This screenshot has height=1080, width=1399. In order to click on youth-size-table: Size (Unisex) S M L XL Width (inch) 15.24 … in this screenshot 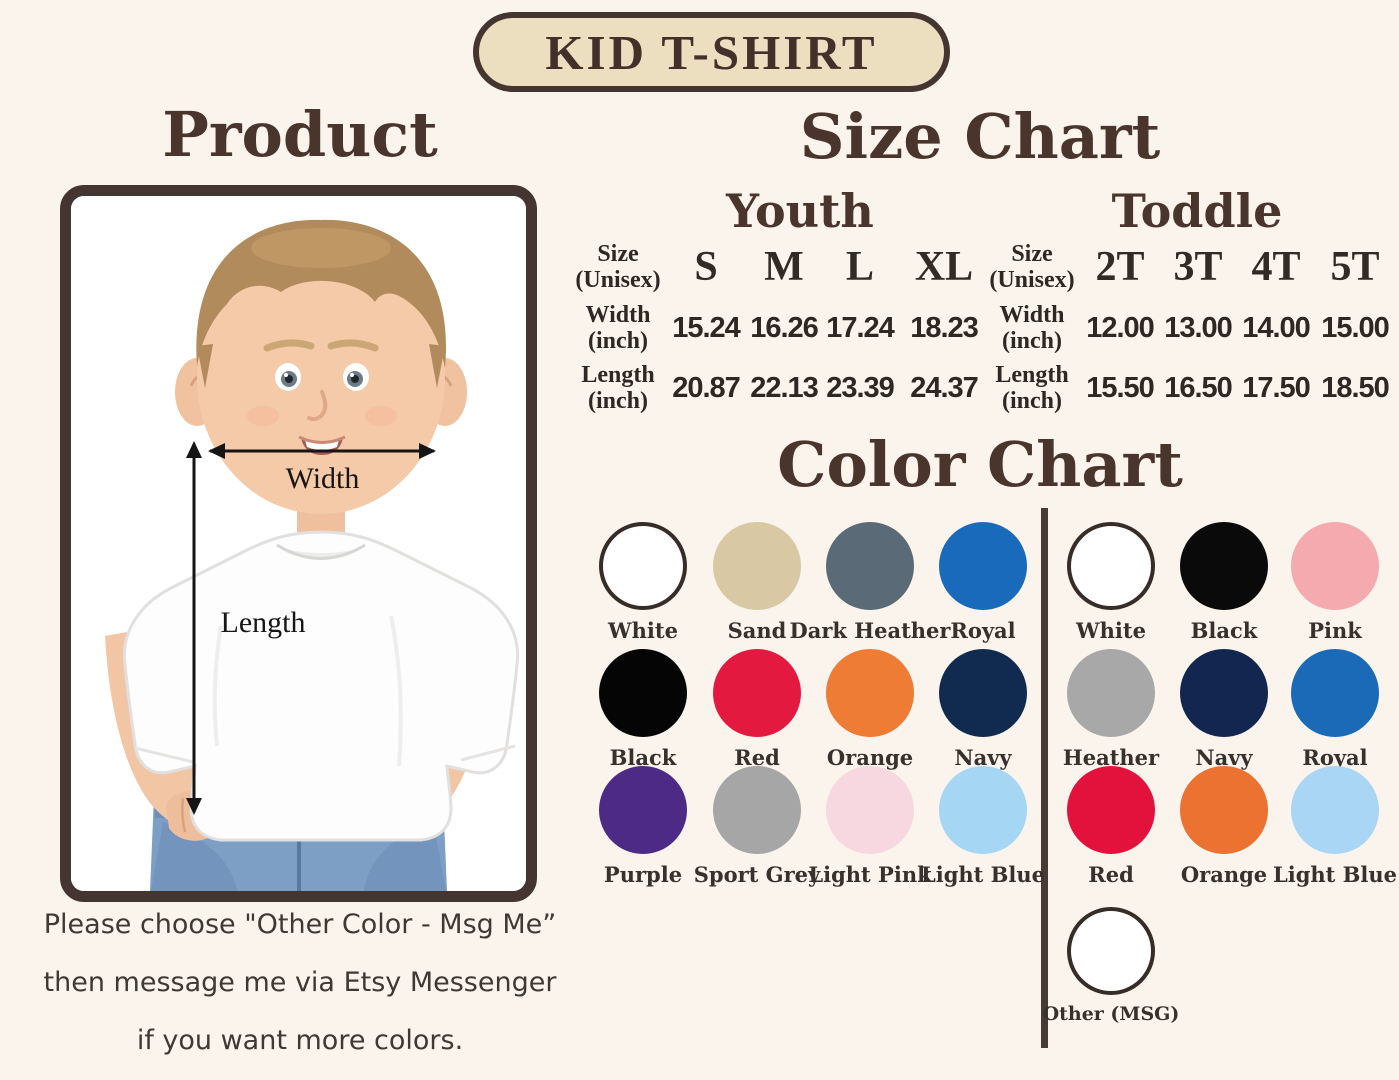, I will do `click(780, 327)`.